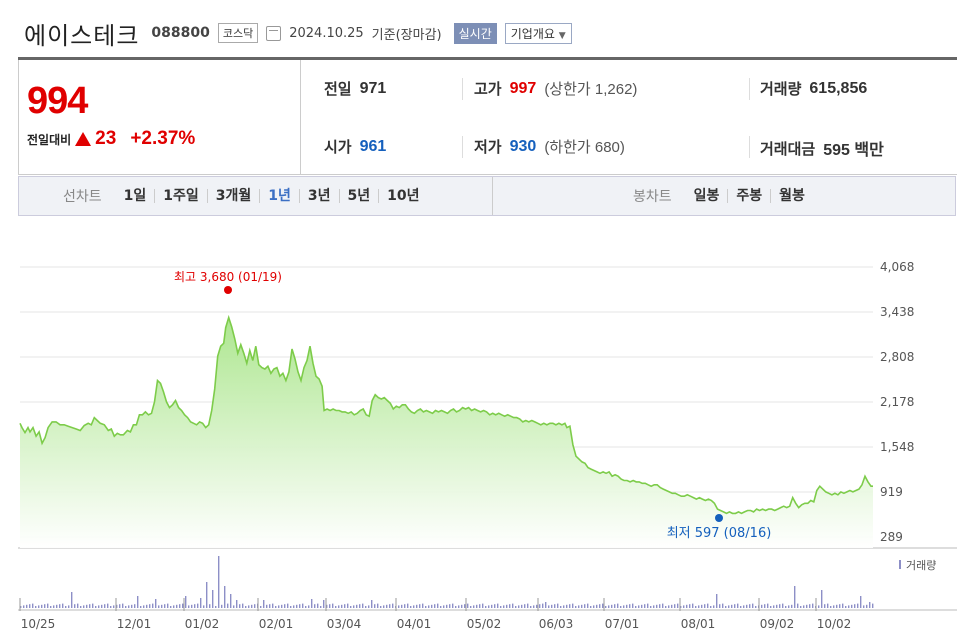  Describe the element at coordinates (748, 196) in the screenshot. I see `candle-weekly: 주봉` at that location.